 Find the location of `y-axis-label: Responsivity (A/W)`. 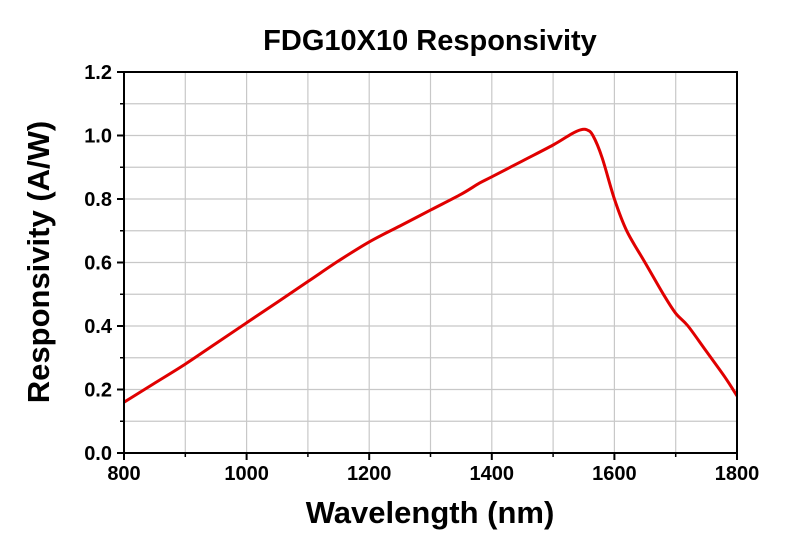

y-axis-label: Responsivity (A/W) is located at coordinates (38, 262).